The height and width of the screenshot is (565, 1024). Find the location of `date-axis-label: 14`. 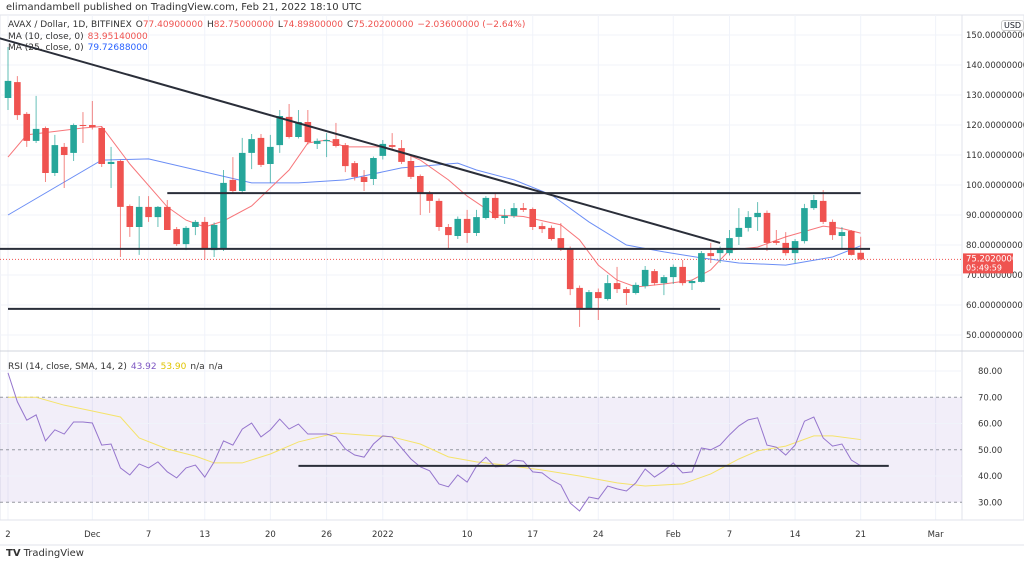

date-axis-label: 14 is located at coordinates (795, 535).